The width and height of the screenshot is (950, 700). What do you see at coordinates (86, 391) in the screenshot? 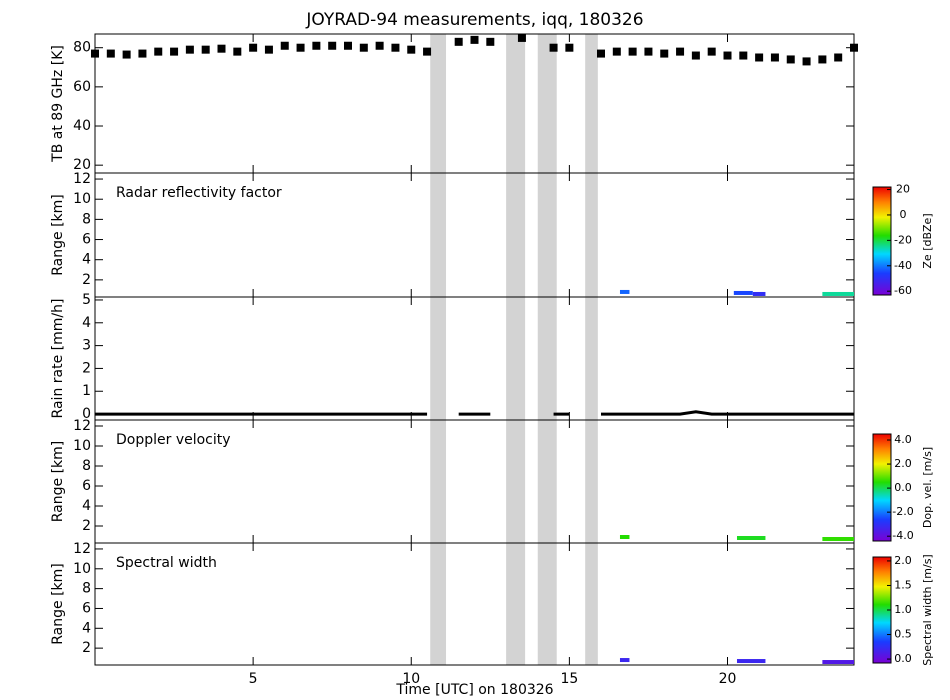
I see `y-tick-label: 1` at bounding box center [86, 391].